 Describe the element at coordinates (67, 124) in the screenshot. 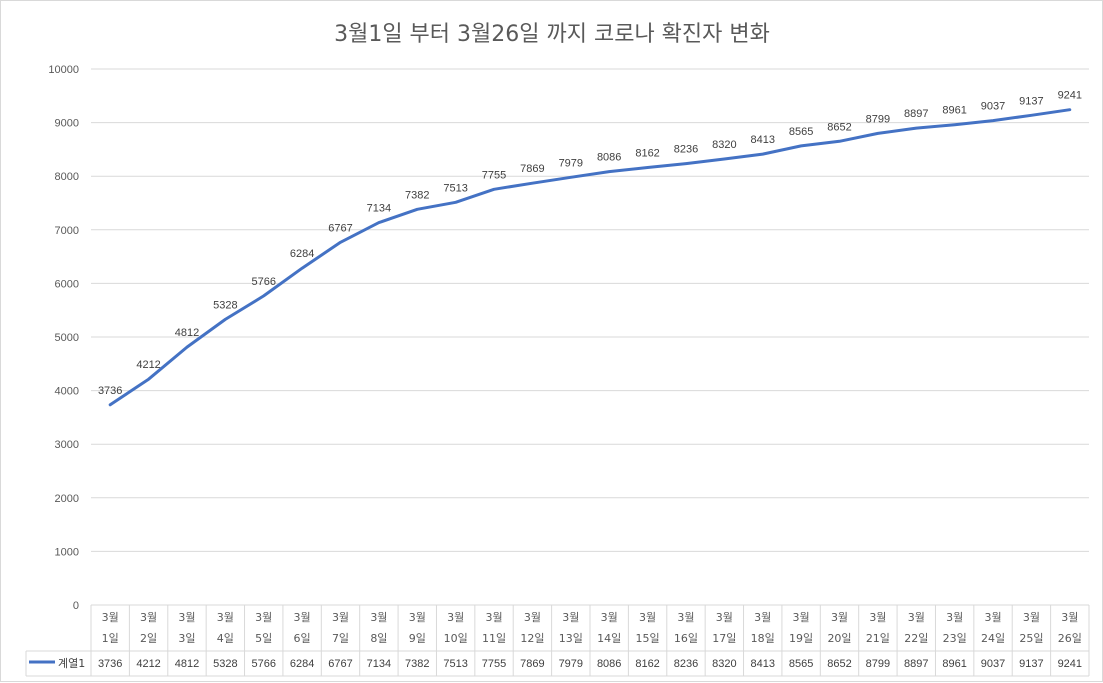

I see `y-tick-label-9000: 9000` at that location.